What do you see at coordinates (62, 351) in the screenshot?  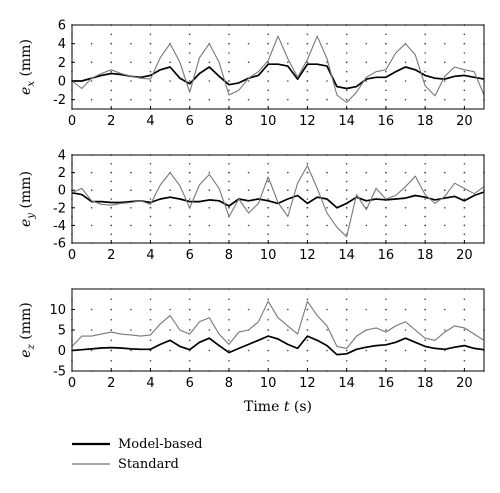 I see `y-tick-label: 0` at bounding box center [62, 351].